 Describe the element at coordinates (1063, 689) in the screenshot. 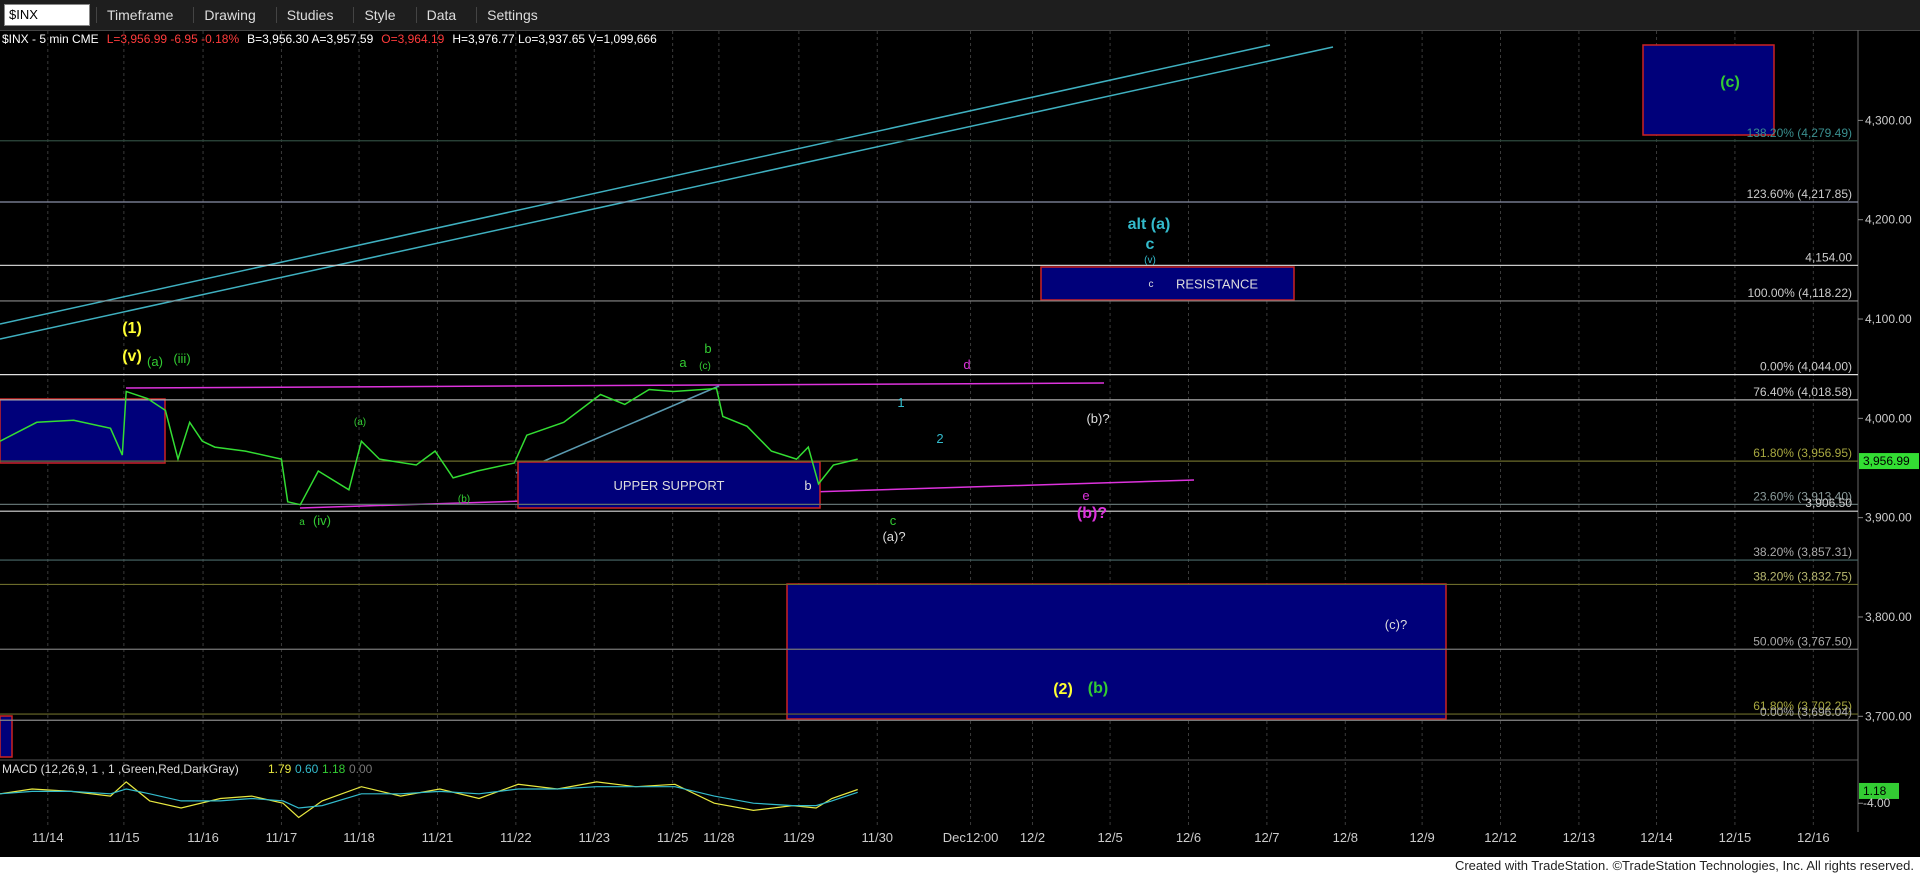

I see `wave-label: (2)` at that location.